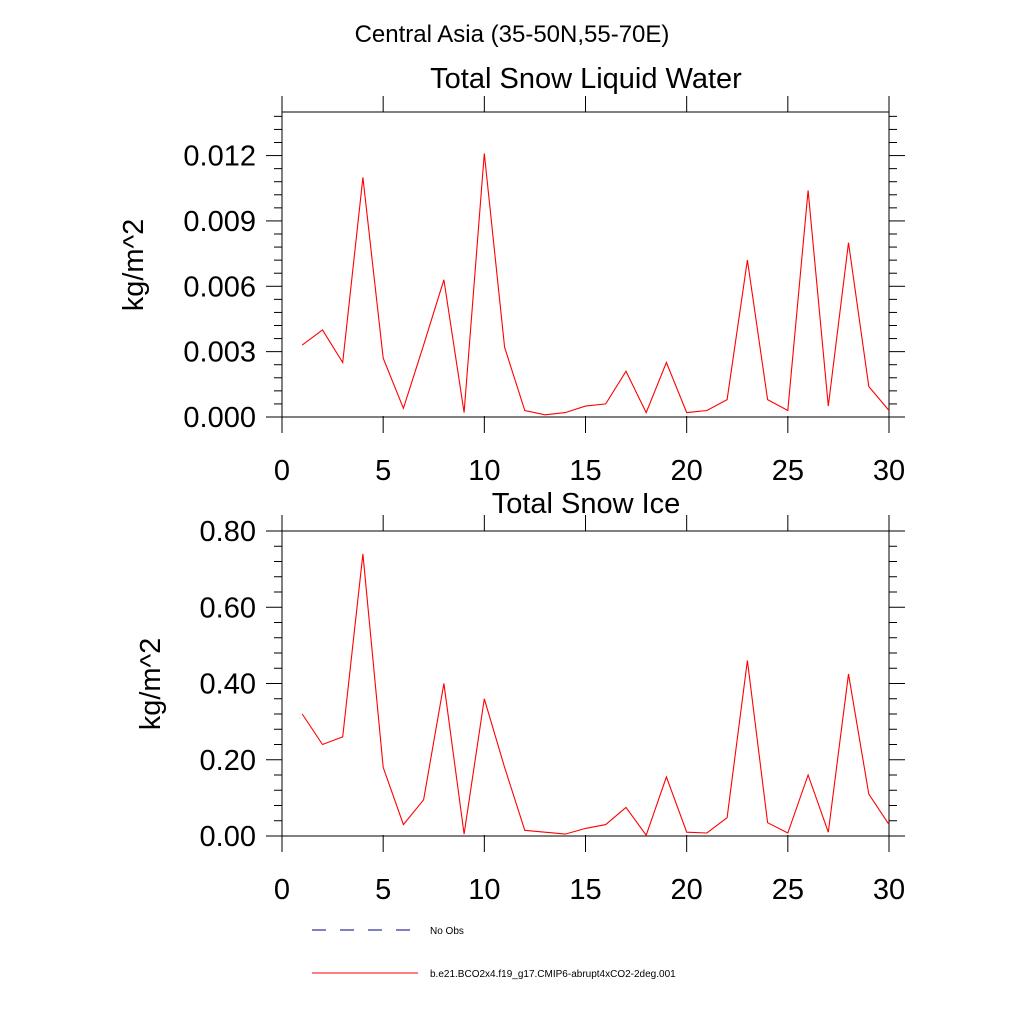 This screenshot has height=1029, width=1024. I want to click on y-tick-label: 0.80, so click(228, 532).